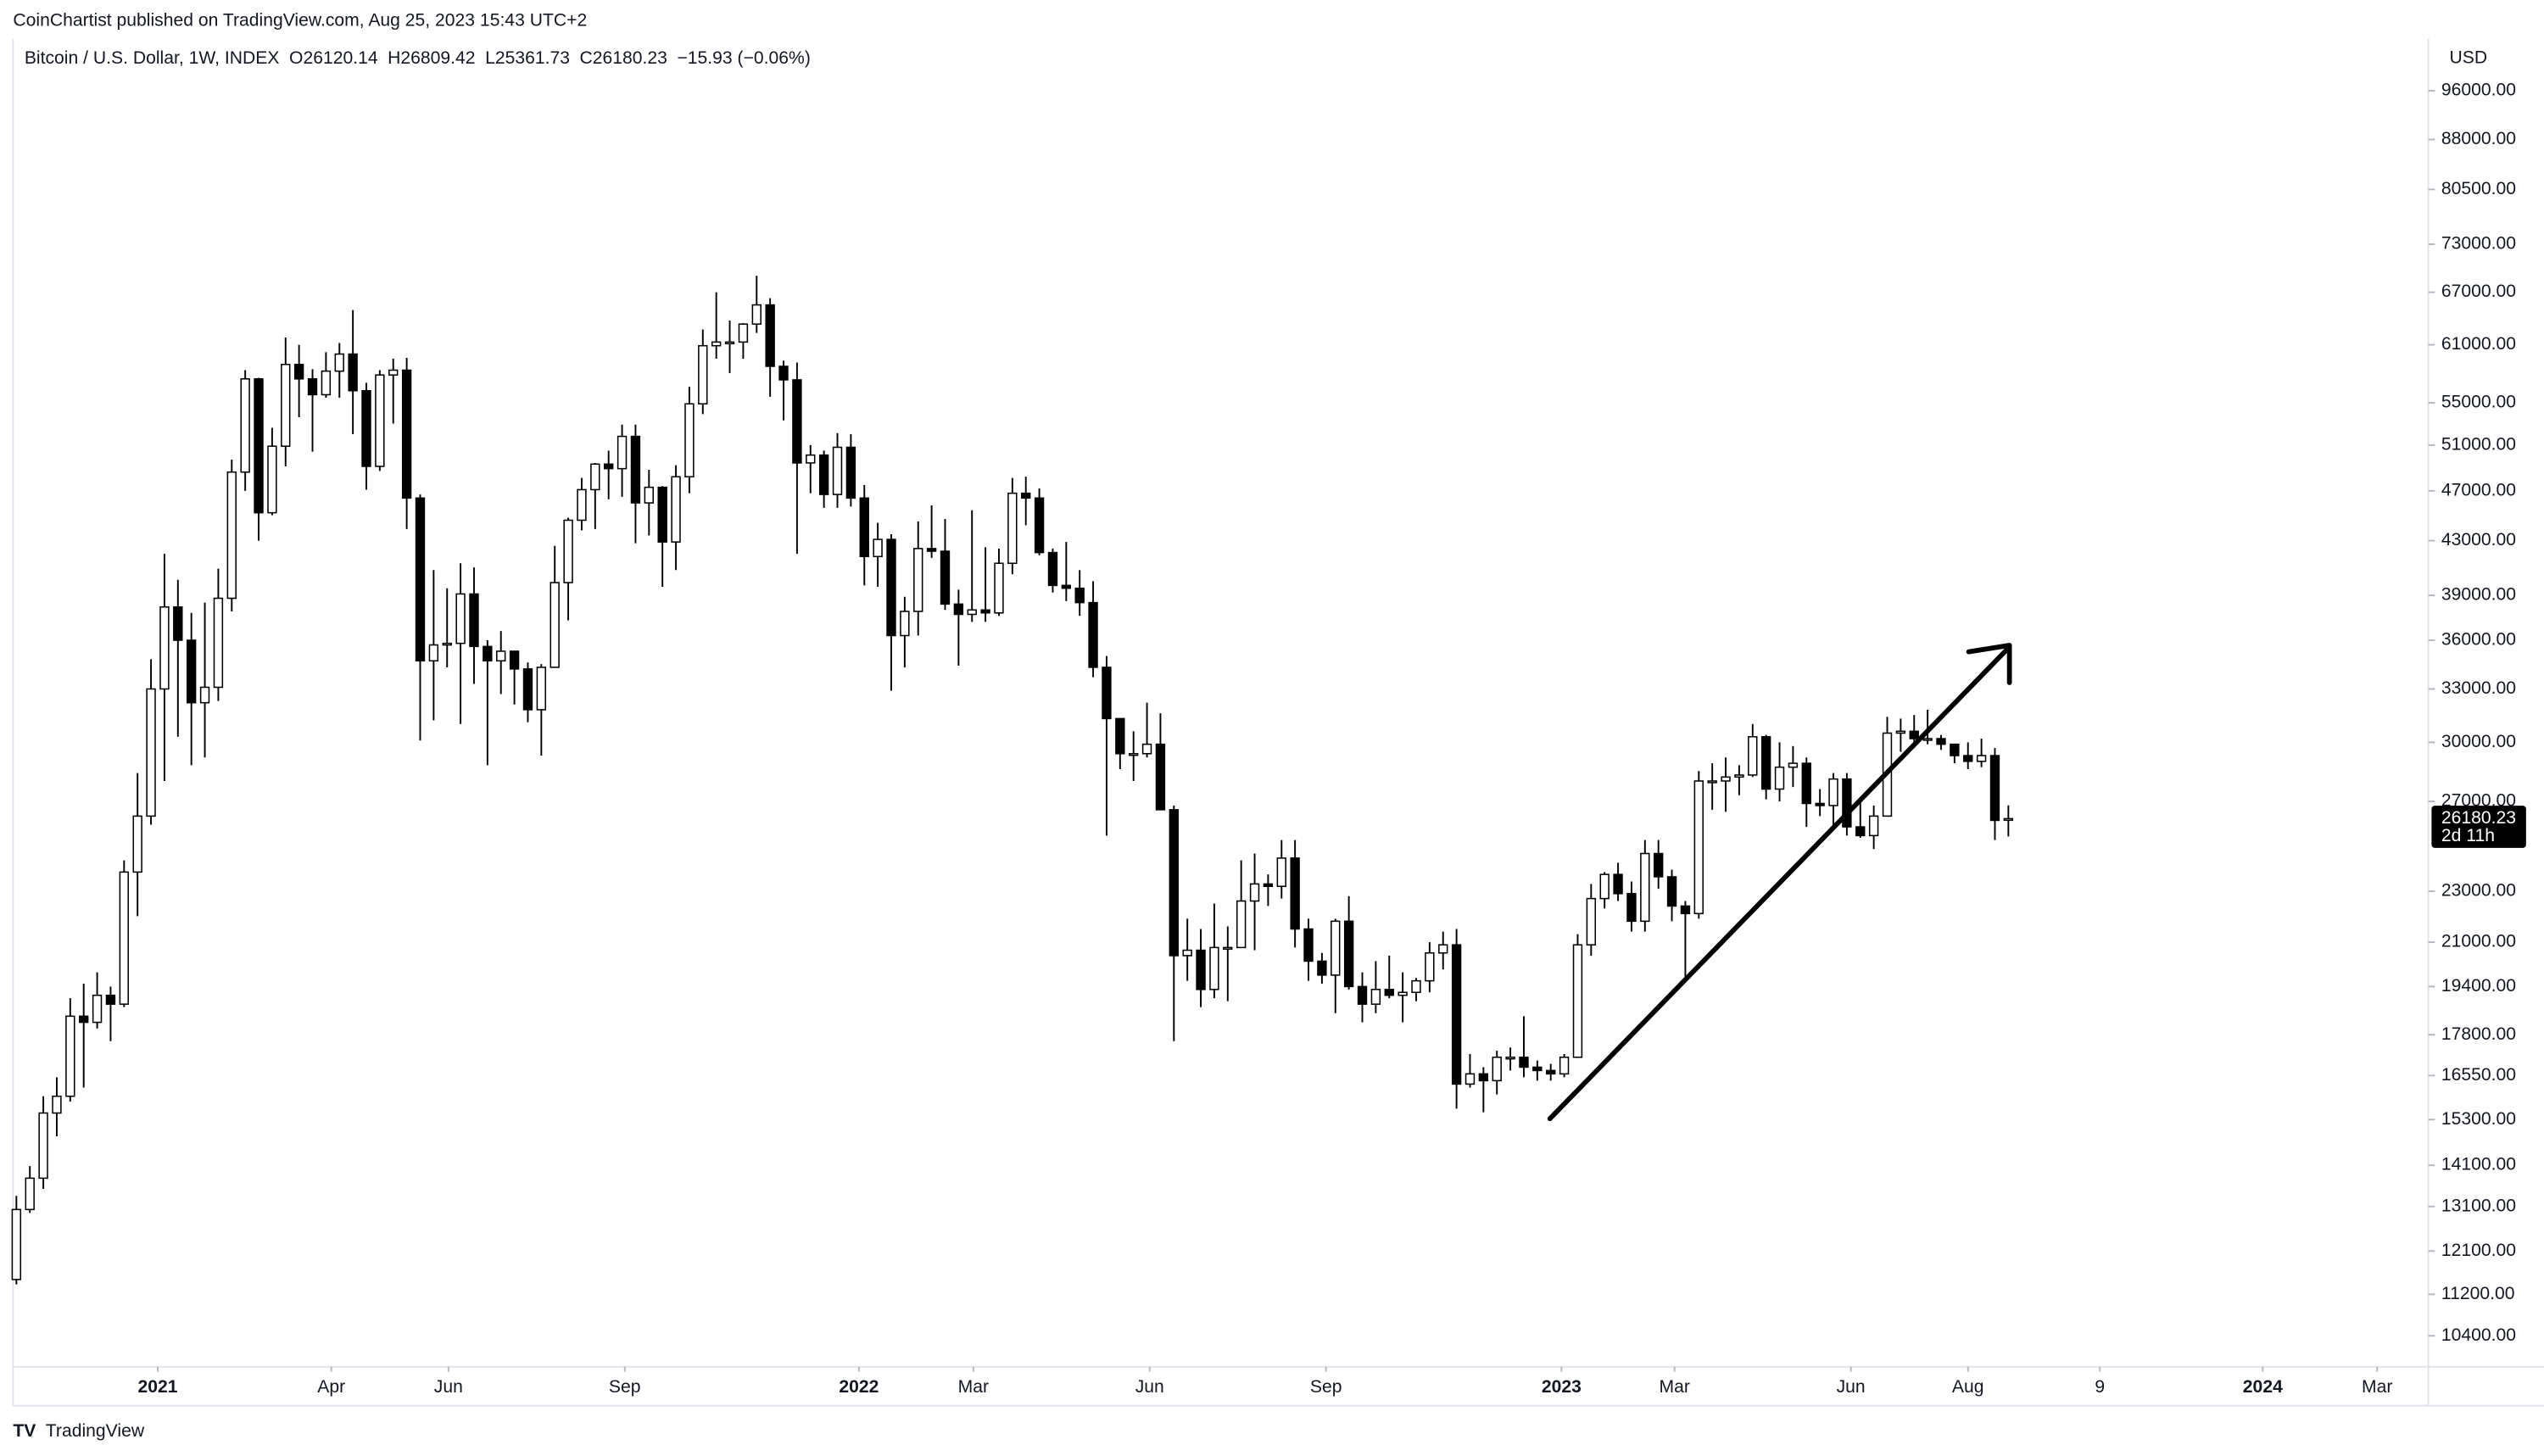 This screenshot has width=2544, height=1456. What do you see at coordinates (2478, 1293) in the screenshot?
I see `y-tick-label: 11200.00` at bounding box center [2478, 1293].